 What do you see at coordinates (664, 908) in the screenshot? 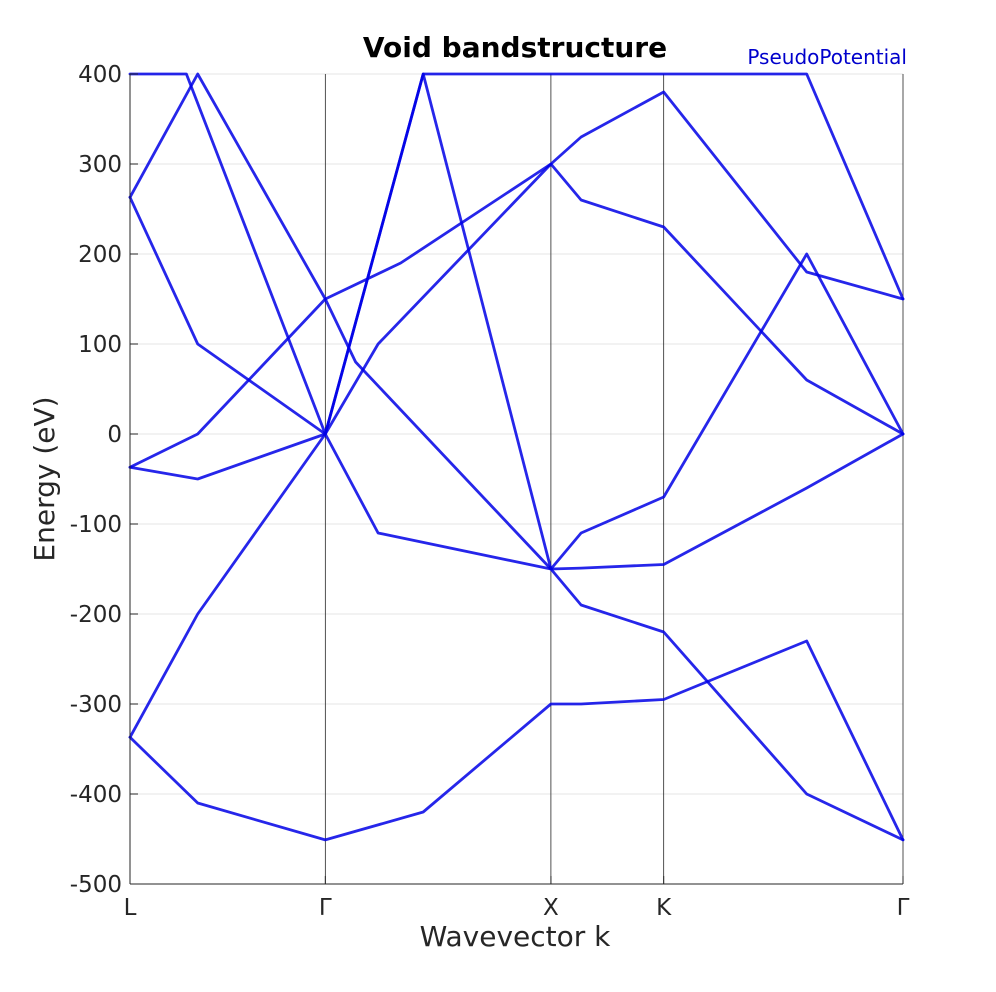
I see `x-tick-label: K` at bounding box center [664, 908].